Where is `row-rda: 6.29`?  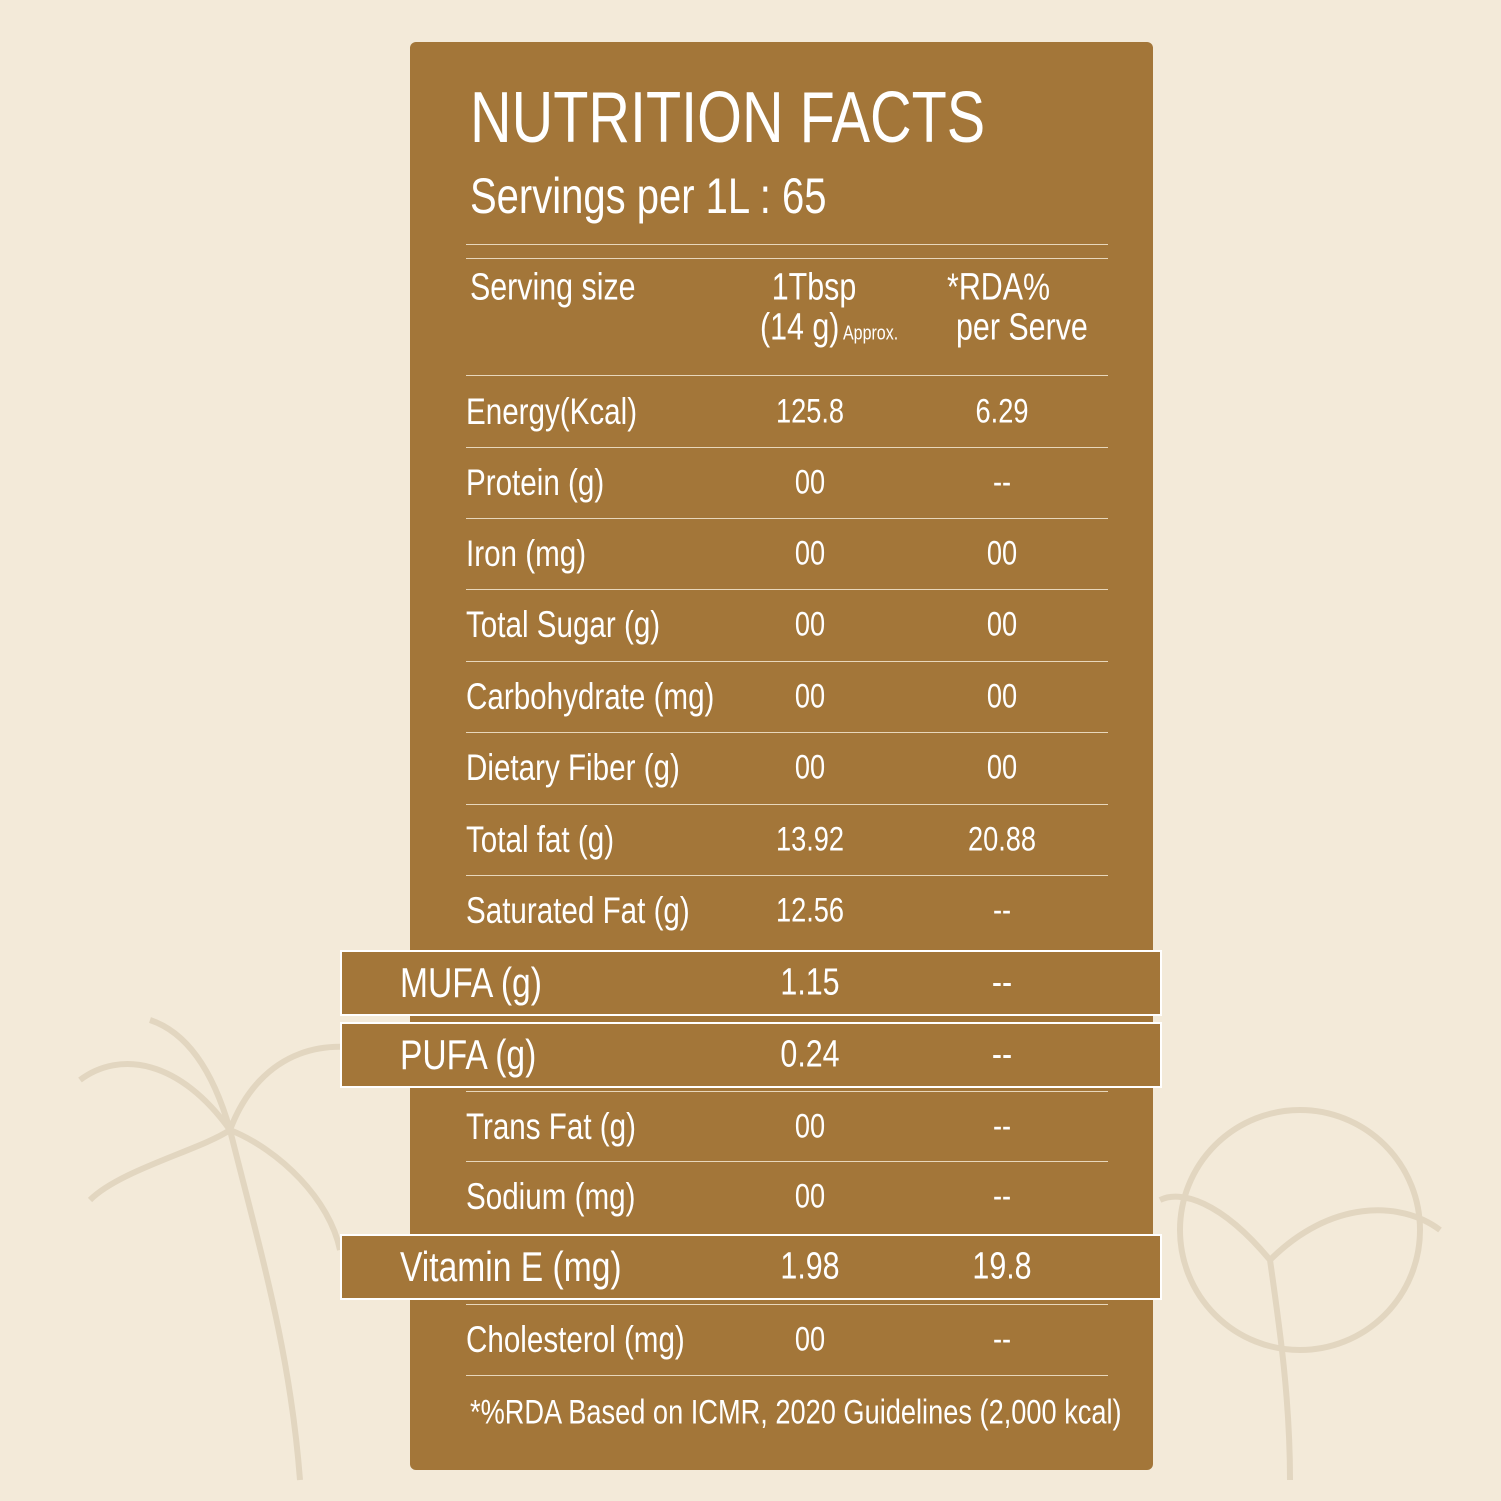 row-rda: 6.29 is located at coordinates (1002, 411).